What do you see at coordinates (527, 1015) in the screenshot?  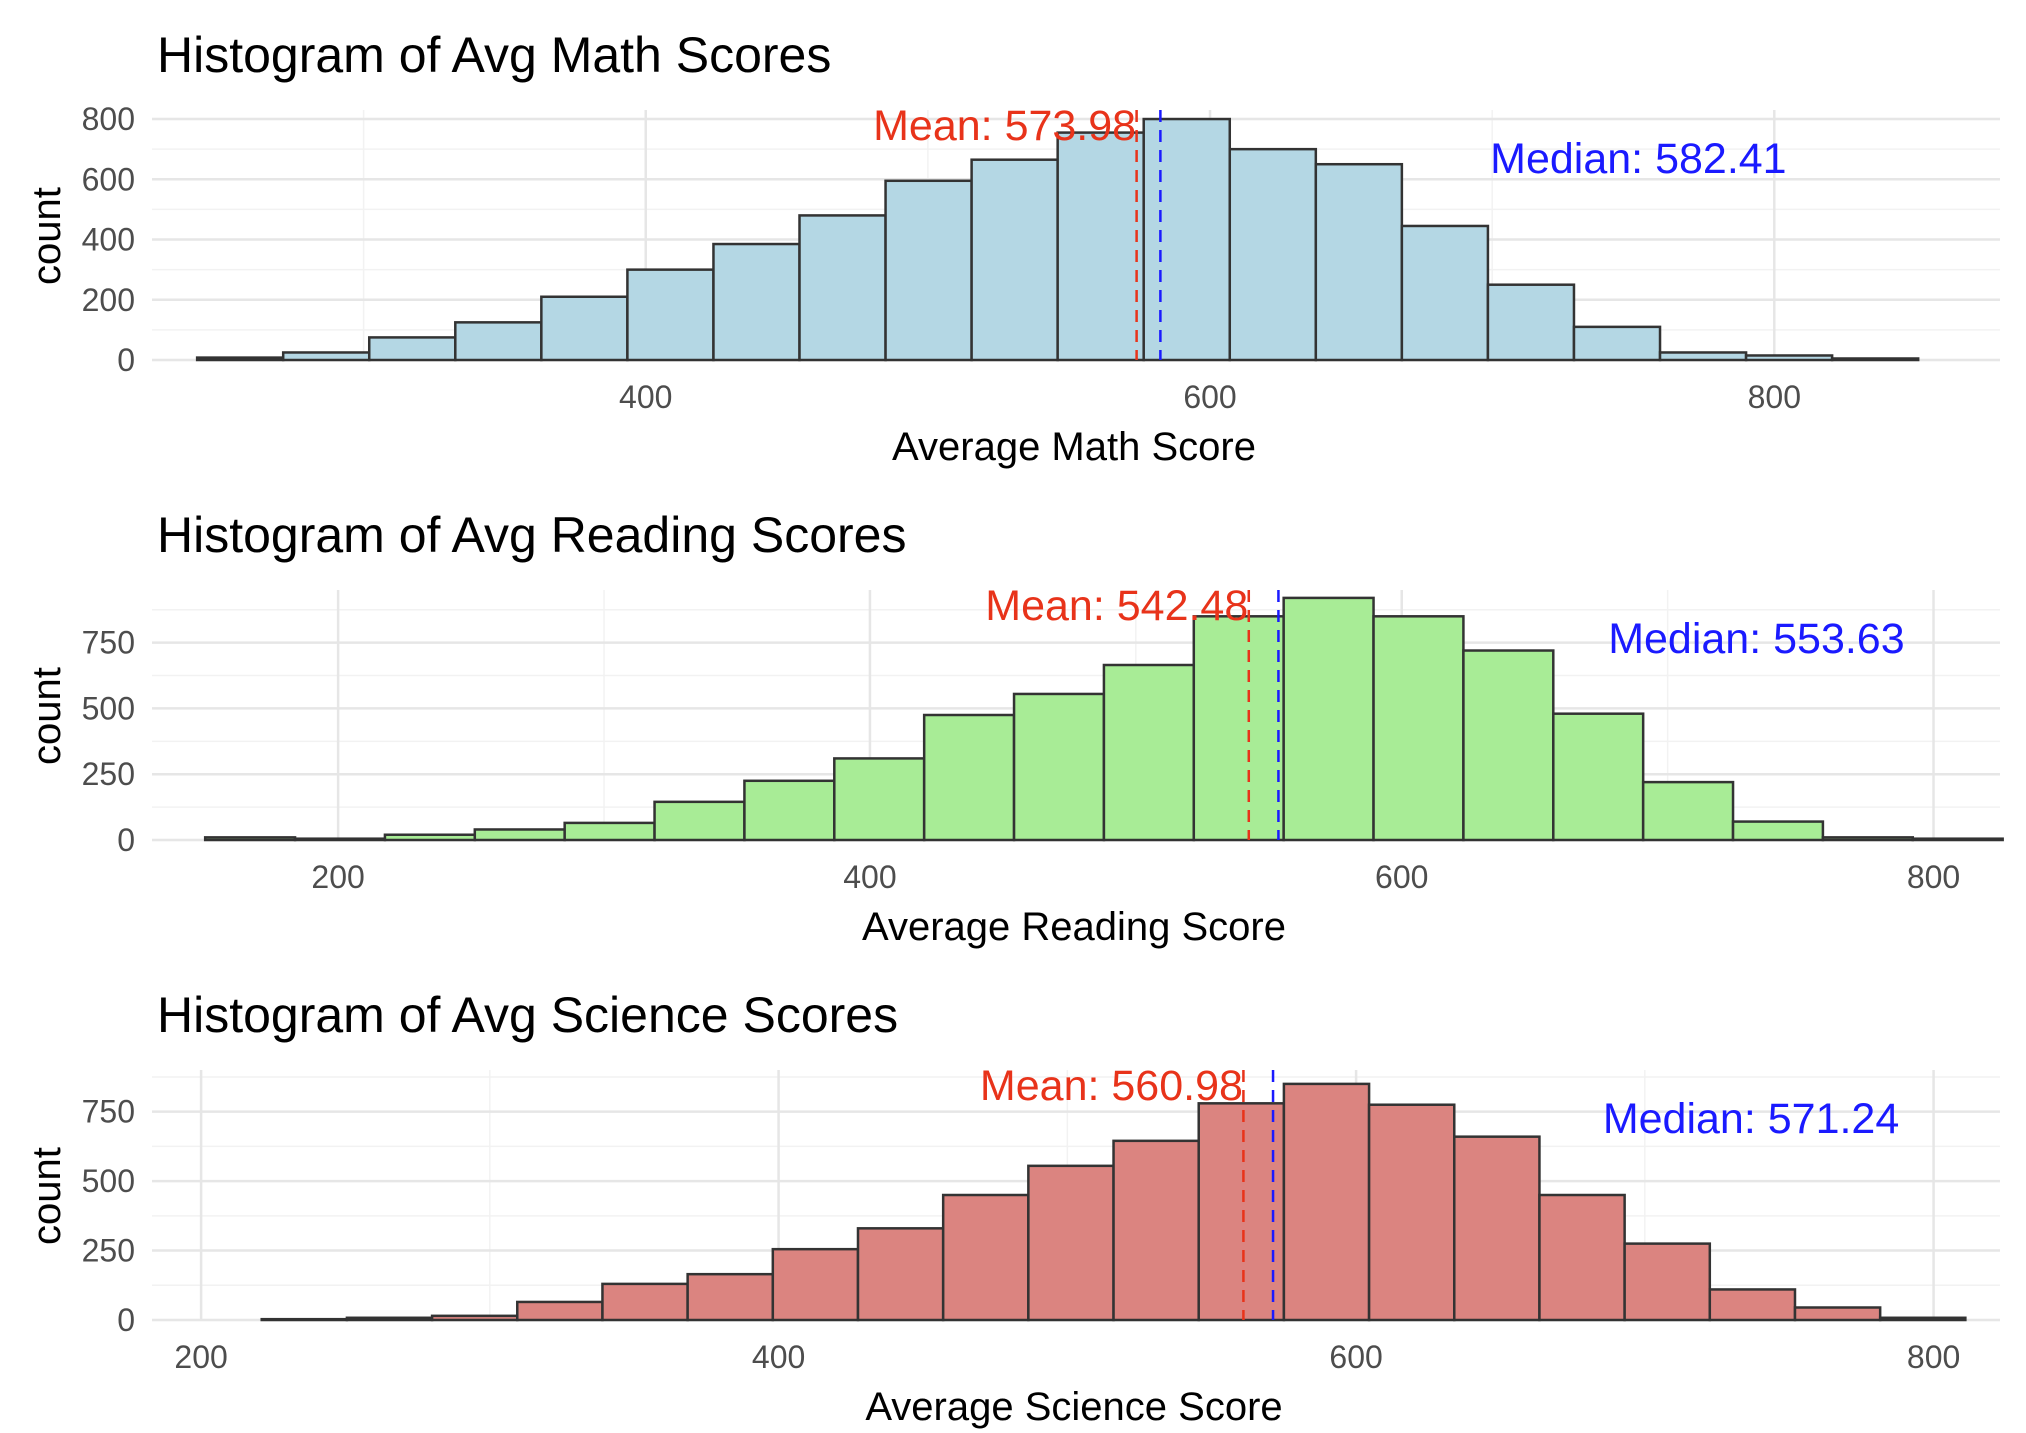 I see `chart-title: Histogram of Avg Science Scores` at bounding box center [527, 1015].